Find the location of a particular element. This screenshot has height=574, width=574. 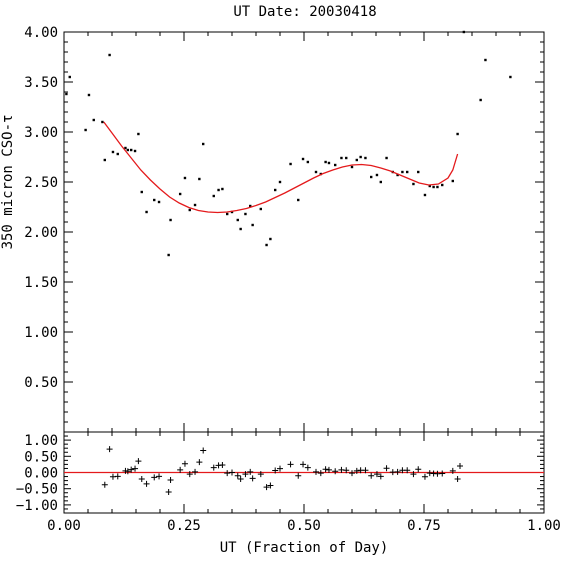

y-tick-label: 3.00 is located at coordinates (41, 133).